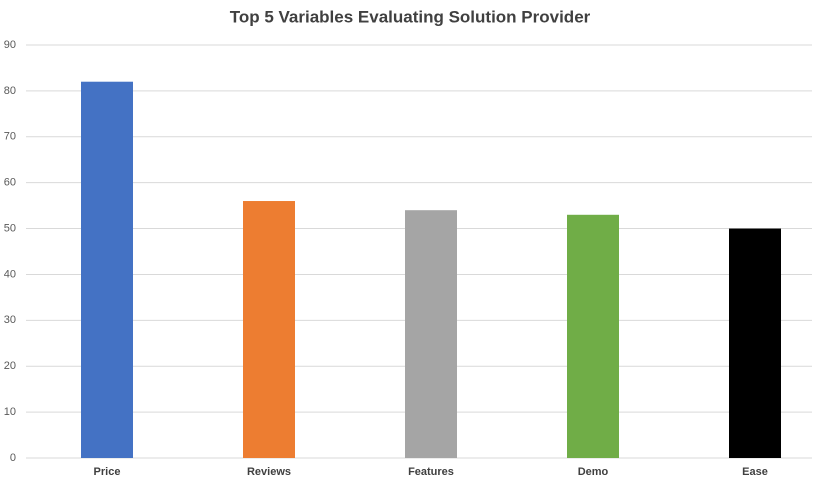 This screenshot has width=820, height=485. Describe the element at coordinates (13, 458) in the screenshot. I see `y-tick-label: 0` at that location.